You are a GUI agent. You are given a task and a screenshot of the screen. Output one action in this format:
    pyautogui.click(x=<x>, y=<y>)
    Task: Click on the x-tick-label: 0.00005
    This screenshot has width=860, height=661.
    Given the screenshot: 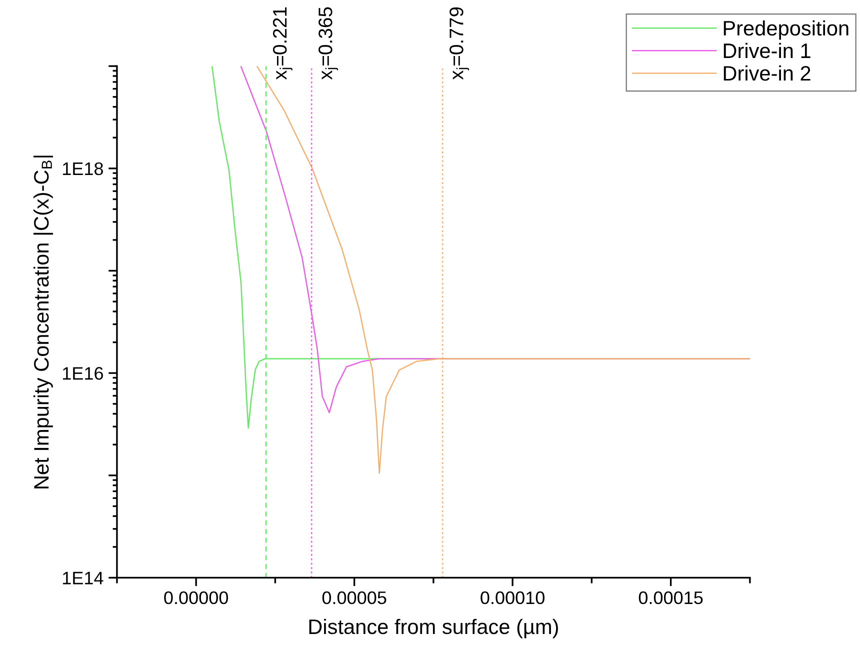 What is the action you would take?
    pyautogui.click(x=354, y=597)
    